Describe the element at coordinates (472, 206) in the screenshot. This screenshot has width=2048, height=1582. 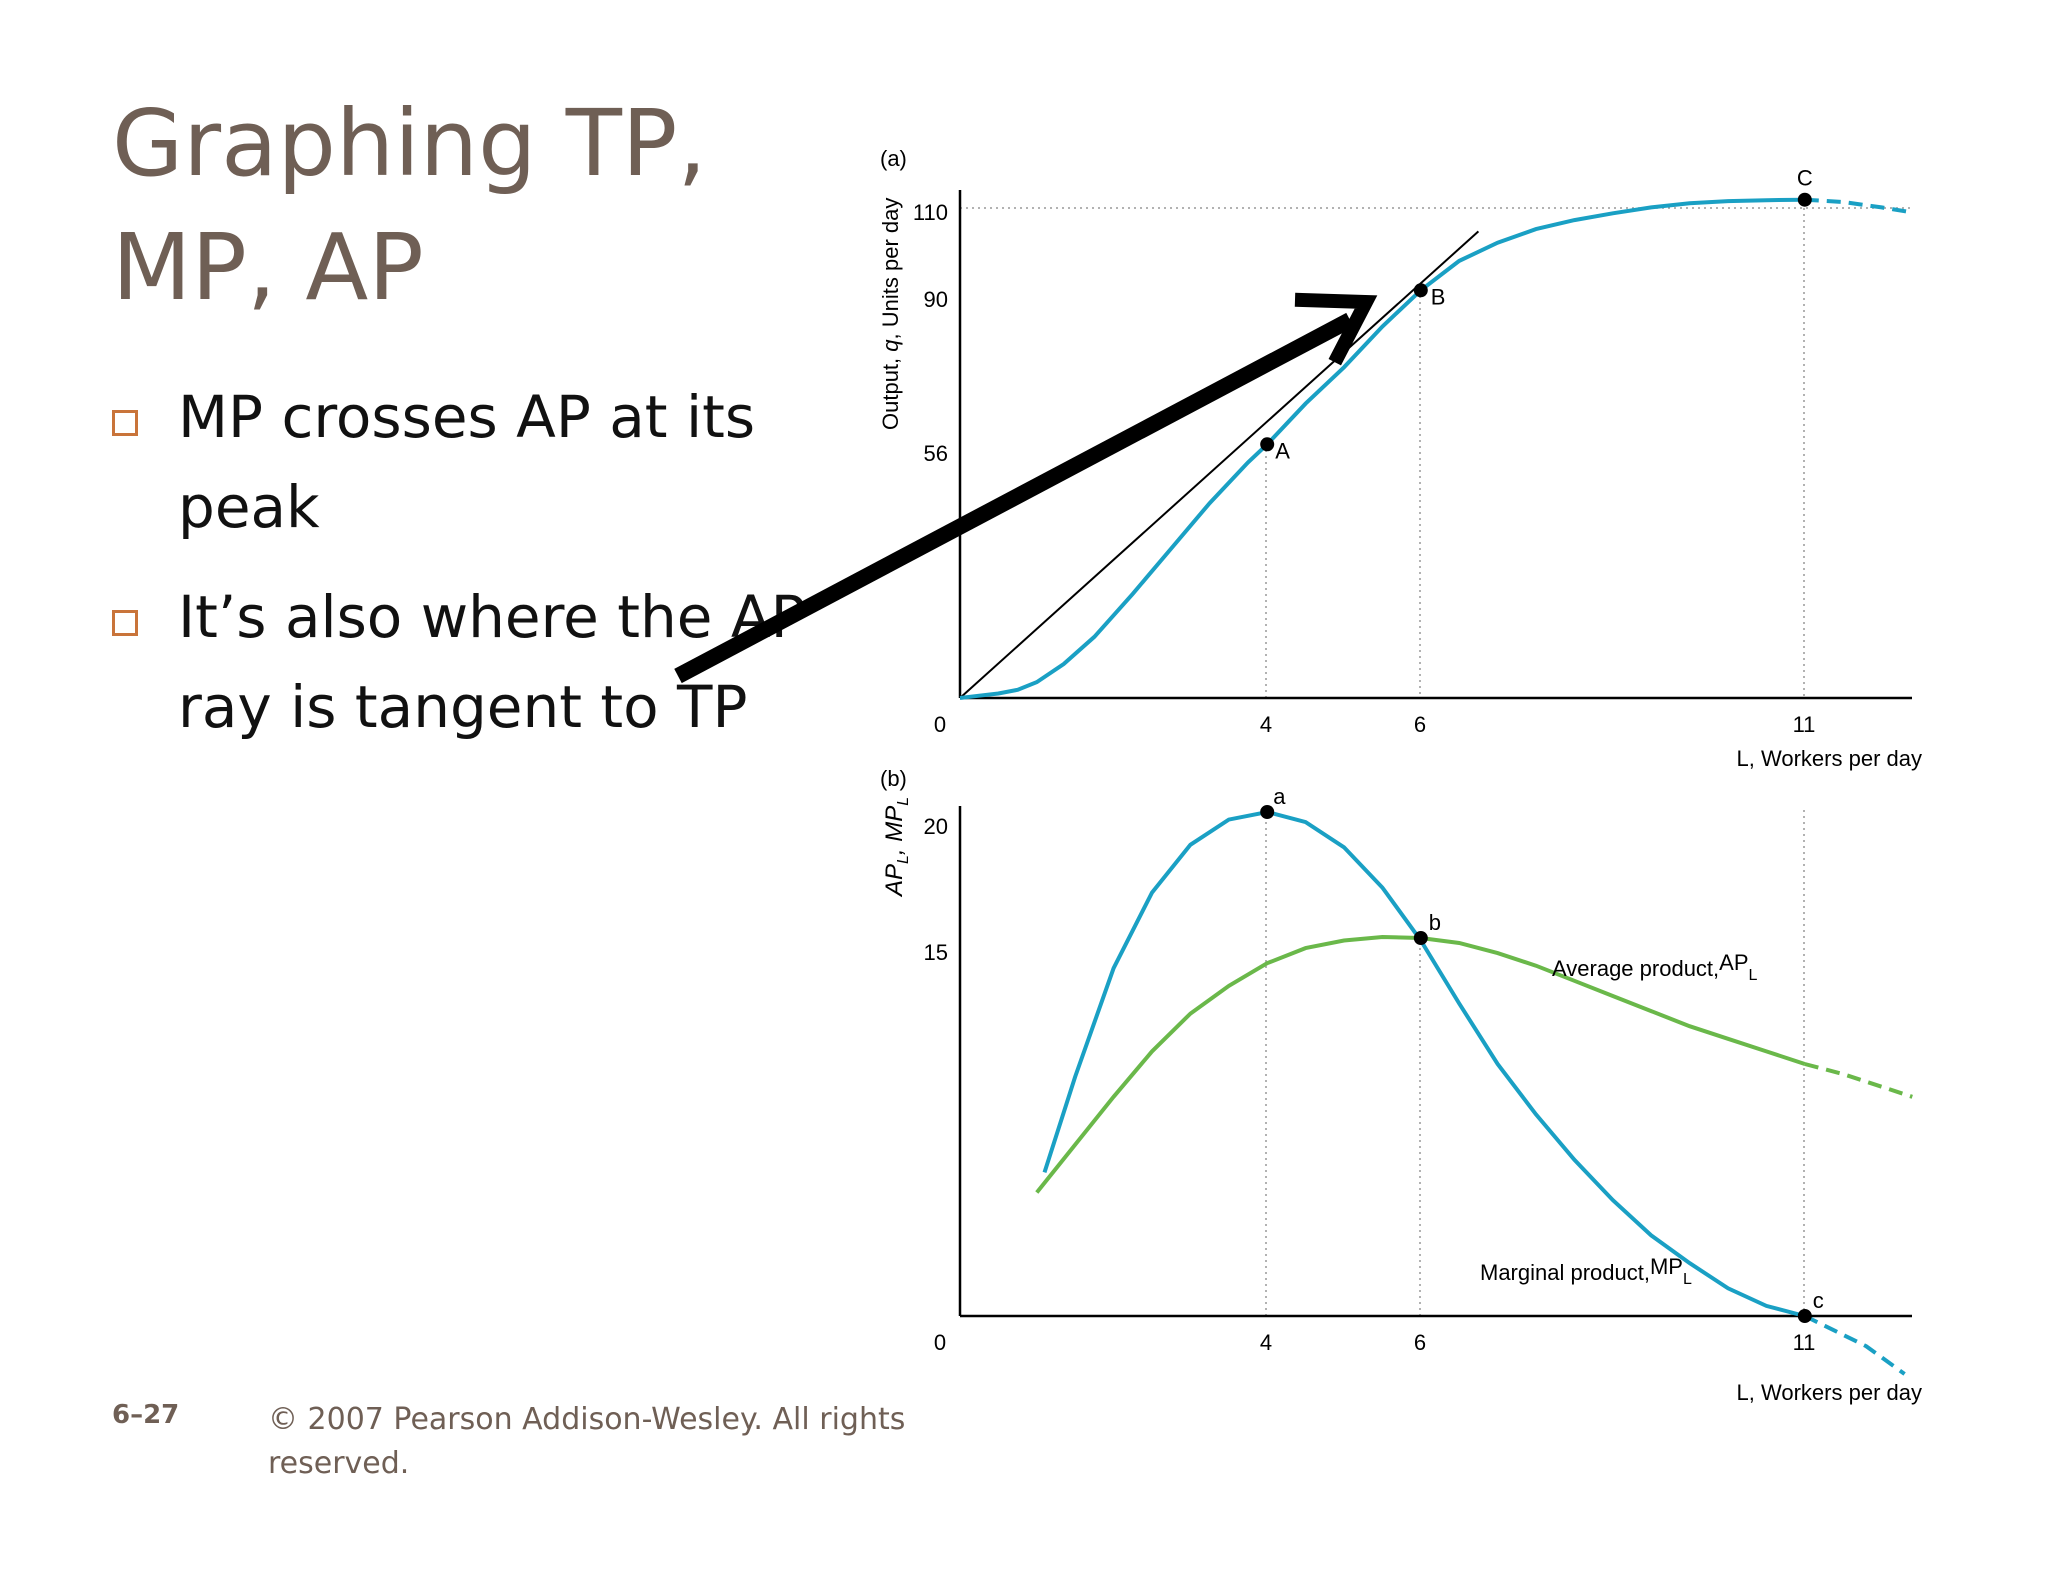
I see `slide-title: Graphing TP, MP, AP` at that location.